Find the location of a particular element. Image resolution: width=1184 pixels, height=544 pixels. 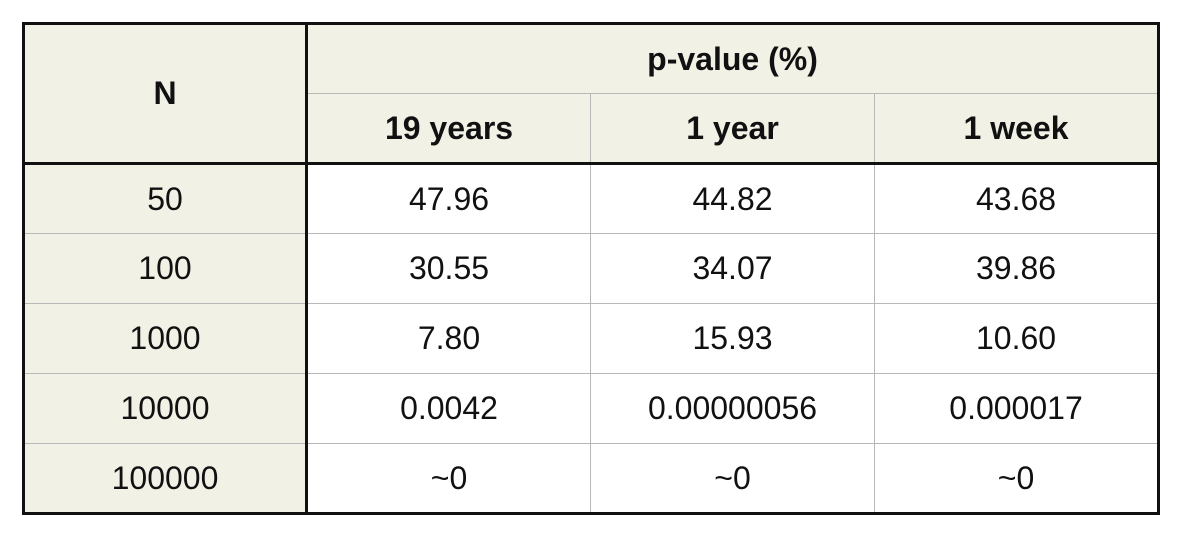

table-row: 100 30.55 34.07 39.86 is located at coordinates (591, 268).